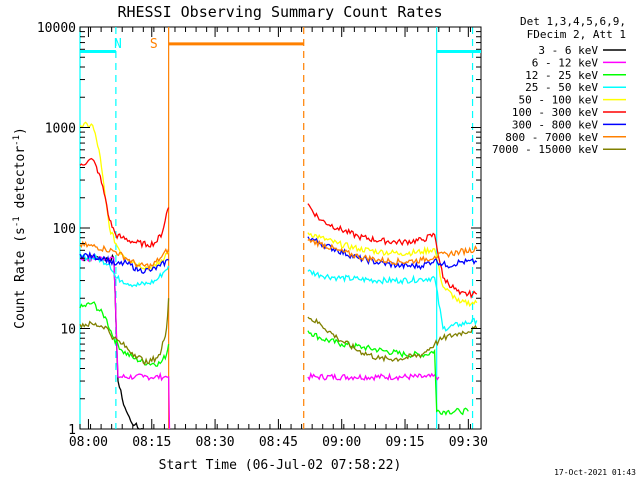 The image size is (640, 480). I want to click on x-tick-label: 09:30, so click(468, 442).